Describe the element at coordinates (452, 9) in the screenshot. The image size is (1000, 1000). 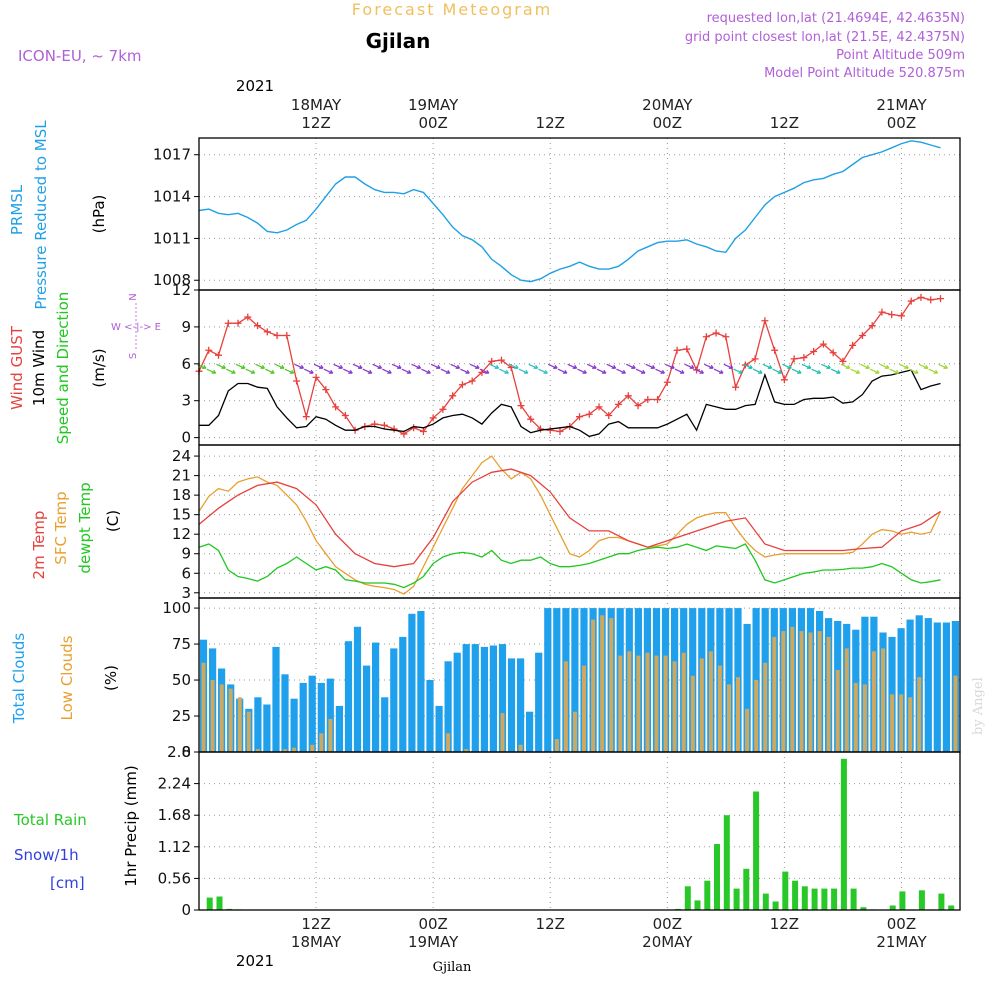
I see `forecast-title: Forecast Meteogram` at that location.